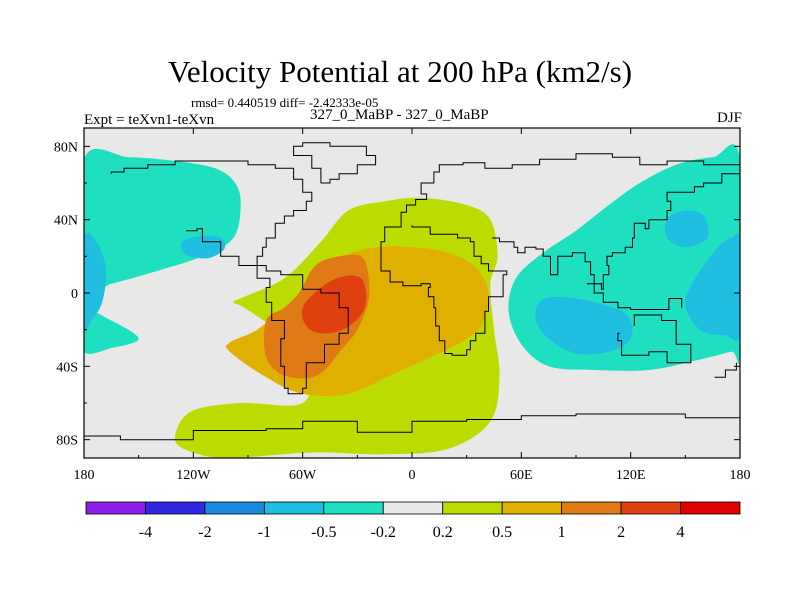 The height and width of the screenshot is (600, 800). I want to click on rmsd-stats: rmsd= 0.440519 diff= -2.42333e-05, so click(285, 102).